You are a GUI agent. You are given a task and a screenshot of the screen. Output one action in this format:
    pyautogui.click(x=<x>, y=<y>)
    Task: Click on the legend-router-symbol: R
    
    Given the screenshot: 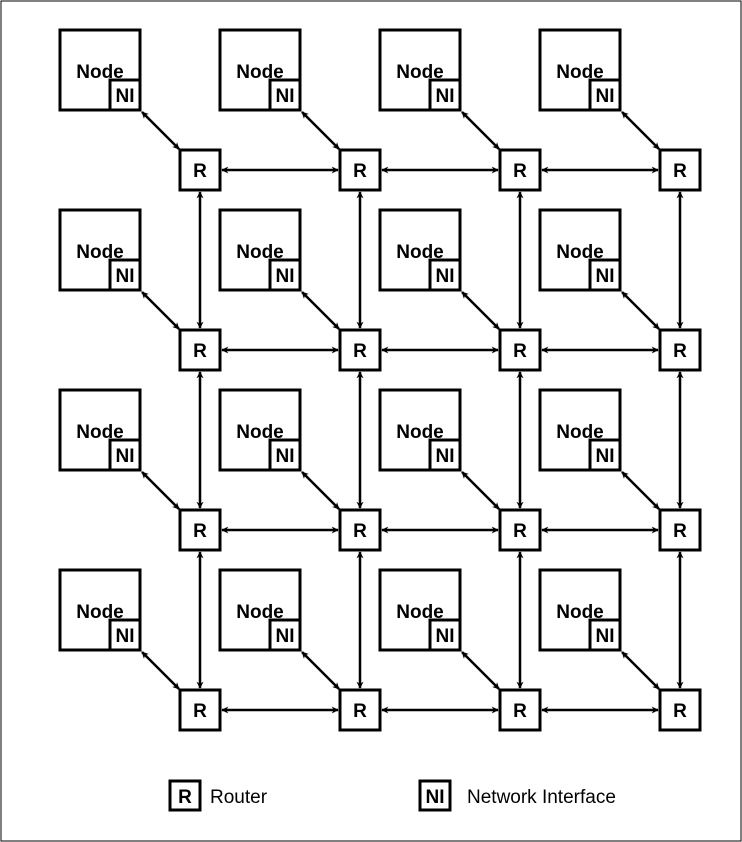 What is the action you would take?
    pyautogui.click(x=185, y=797)
    